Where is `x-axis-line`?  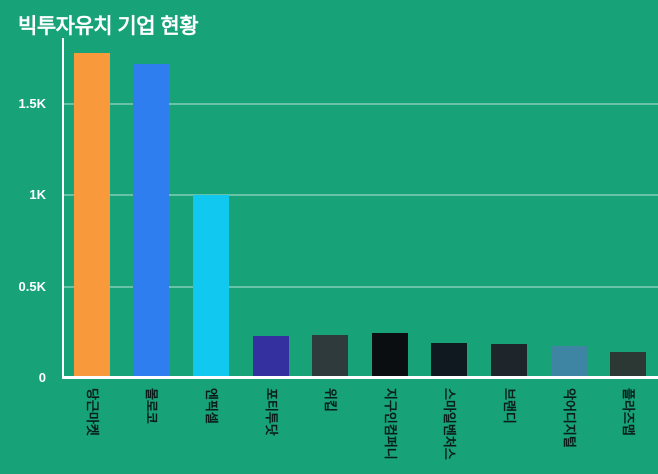 x-axis-line is located at coordinates (360, 377).